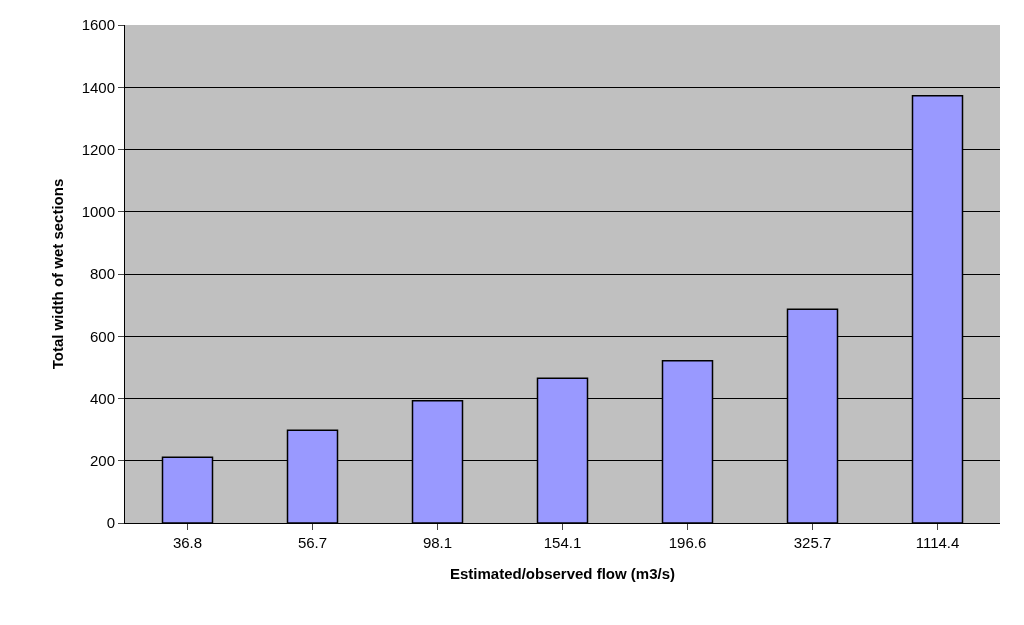 This screenshot has width=1024, height=625. Describe the element at coordinates (57, 274) in the screenshot. I see `y-axis-title: Total width of wet sections` at that location.